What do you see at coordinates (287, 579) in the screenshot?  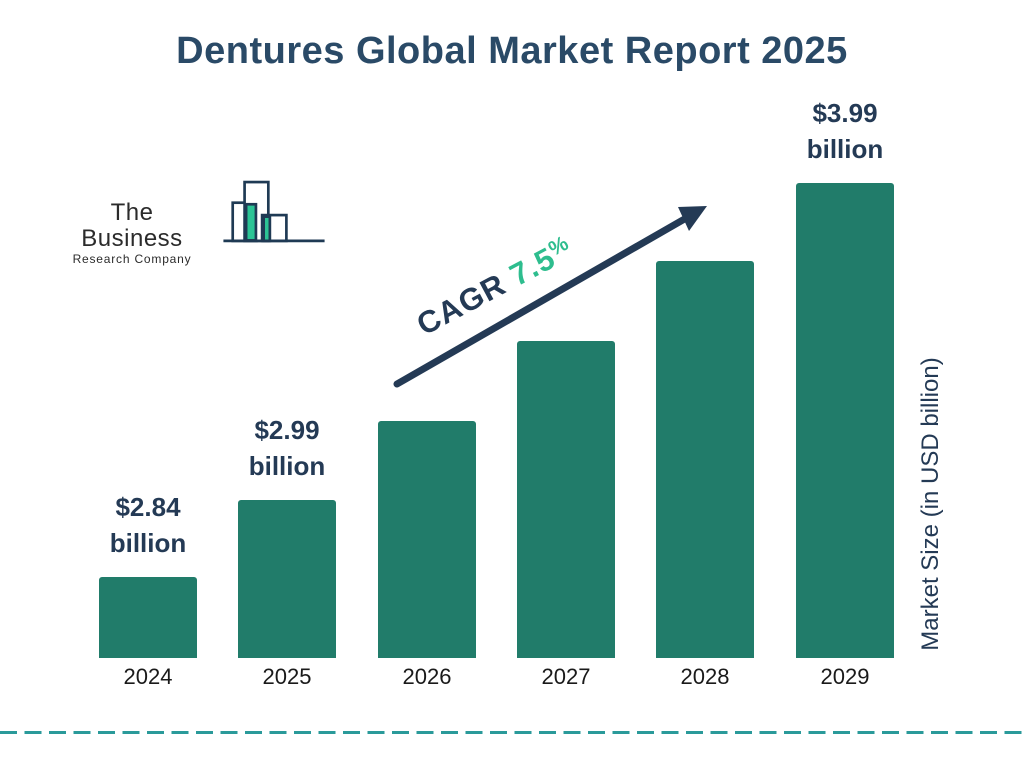 I see `bar-2025` at bounding box center [287, 579].